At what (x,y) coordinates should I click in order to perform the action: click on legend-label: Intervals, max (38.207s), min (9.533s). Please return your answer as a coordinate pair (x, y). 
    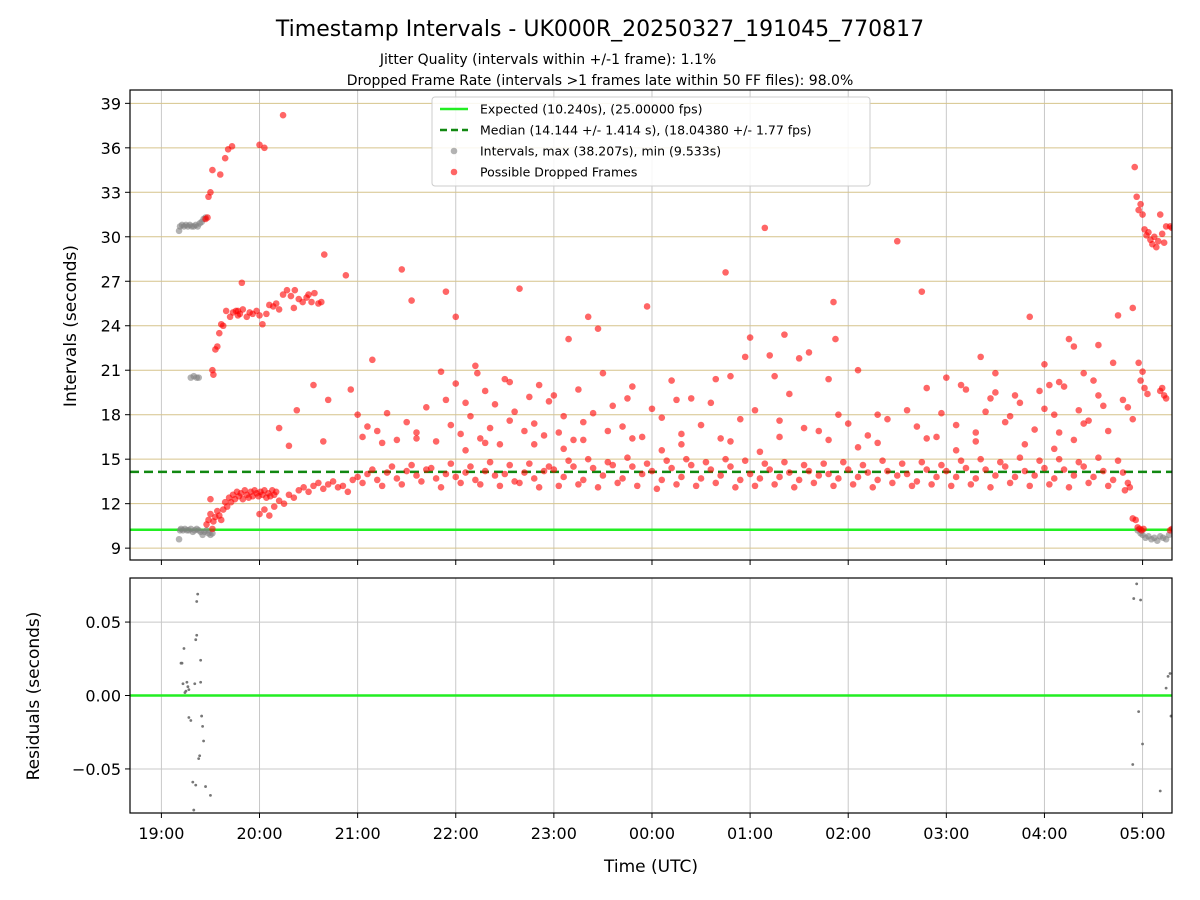
    Looking at the image, I should click on (600, 151).